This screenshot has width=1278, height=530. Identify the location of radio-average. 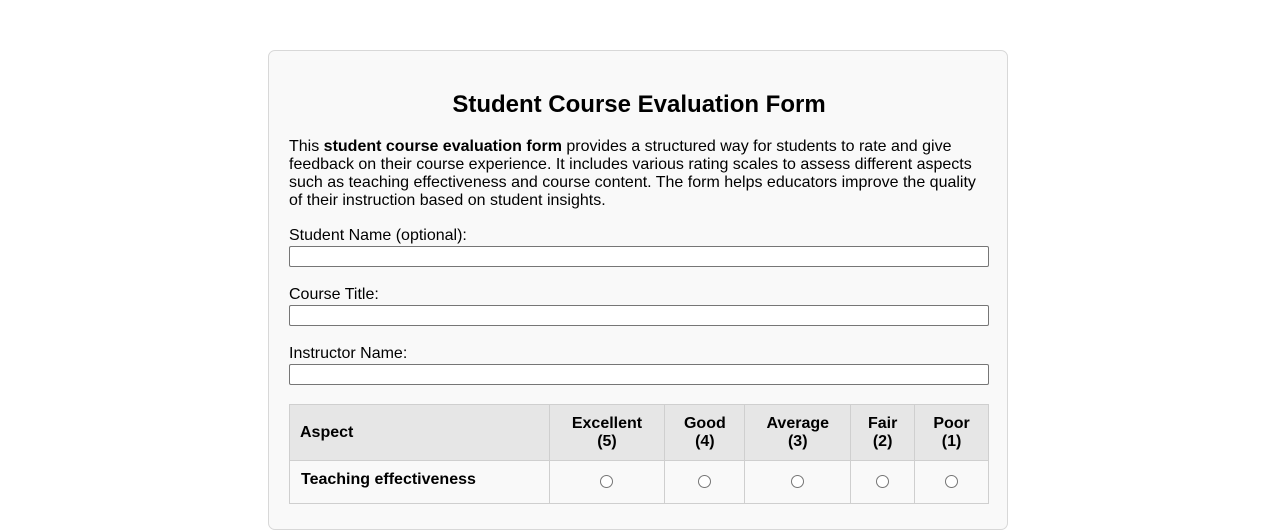
(798, 481).